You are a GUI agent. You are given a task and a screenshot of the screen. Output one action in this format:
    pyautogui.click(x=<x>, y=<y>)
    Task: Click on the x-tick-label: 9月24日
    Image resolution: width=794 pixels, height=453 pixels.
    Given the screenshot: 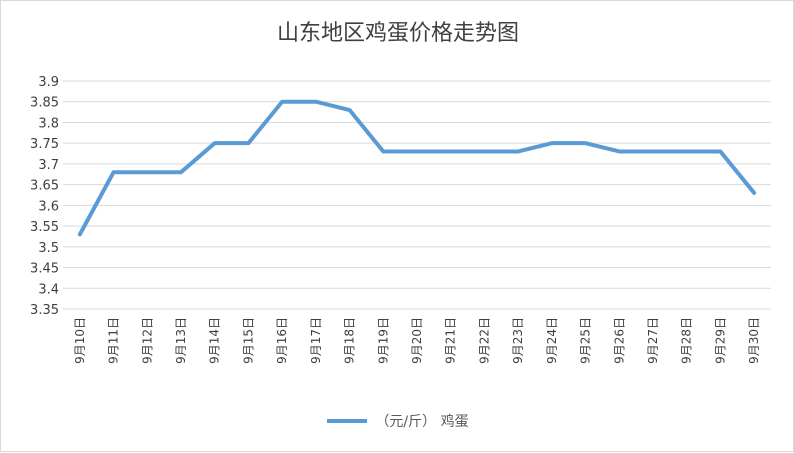 What is the action you would take?
    pyautogui.click(x=552, y=340)
    